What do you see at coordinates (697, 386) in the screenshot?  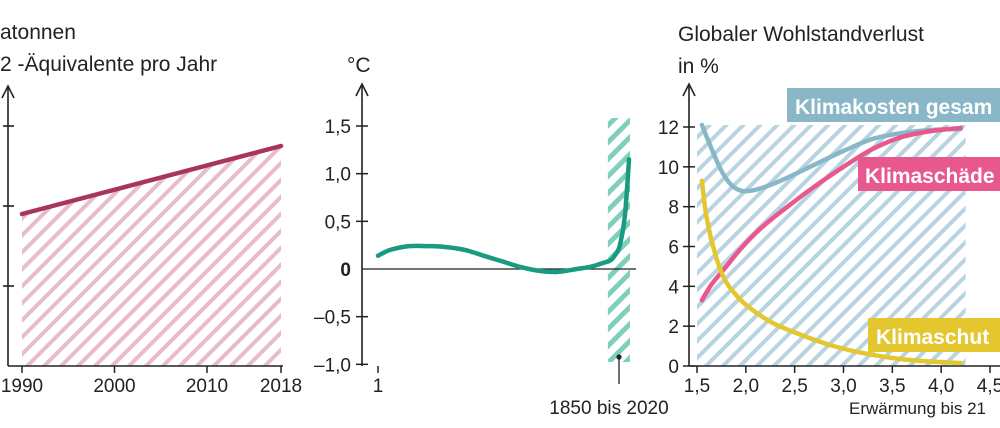 I see `welfare-x-tick-label-0: 1,5` at bounding box center [697, 386].